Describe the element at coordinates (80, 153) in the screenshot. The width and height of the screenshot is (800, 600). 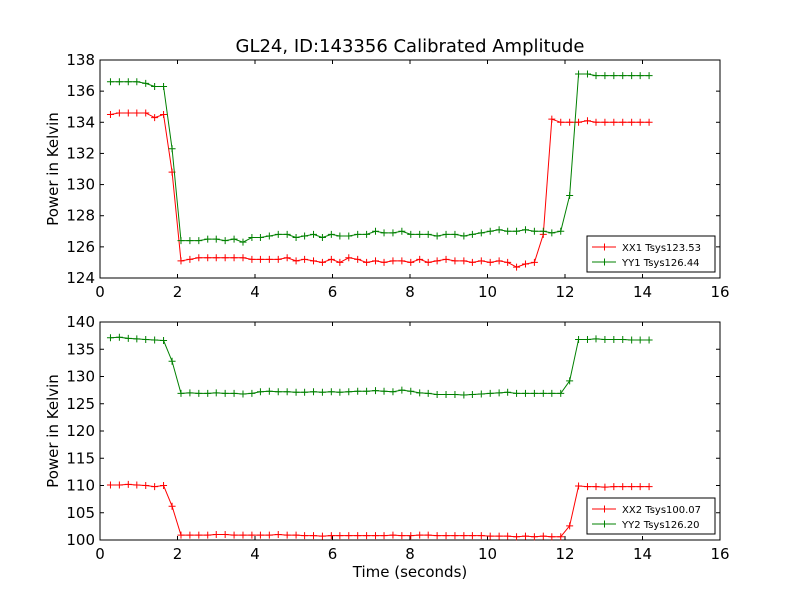
I see `y-tick-label: 132` at that location.